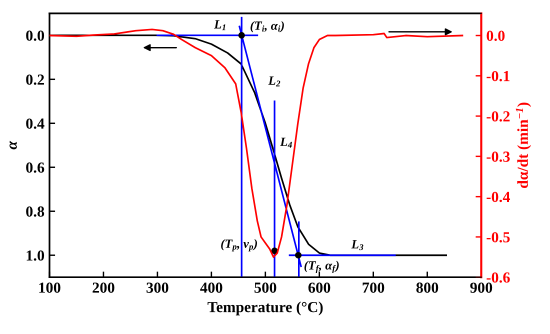 Image resolution: width=550 pixels, height=334 pixels. What do you see at coordinates (239, 245) in the screenshot?
I see `annotation: (T$_{p}$, v$_{p}$)` at bounding box center [239, 245].